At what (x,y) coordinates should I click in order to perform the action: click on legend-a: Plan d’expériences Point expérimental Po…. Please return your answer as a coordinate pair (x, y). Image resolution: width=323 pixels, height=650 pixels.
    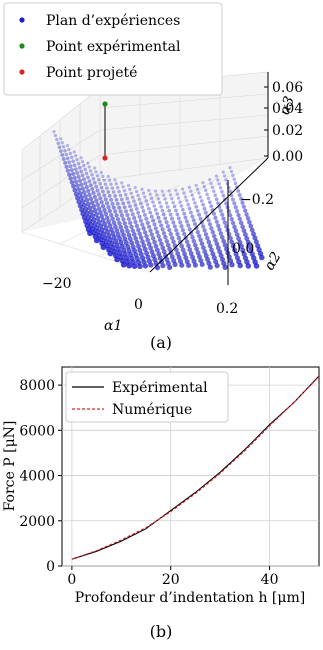
    Looking at the image, I should click on (113, 49).